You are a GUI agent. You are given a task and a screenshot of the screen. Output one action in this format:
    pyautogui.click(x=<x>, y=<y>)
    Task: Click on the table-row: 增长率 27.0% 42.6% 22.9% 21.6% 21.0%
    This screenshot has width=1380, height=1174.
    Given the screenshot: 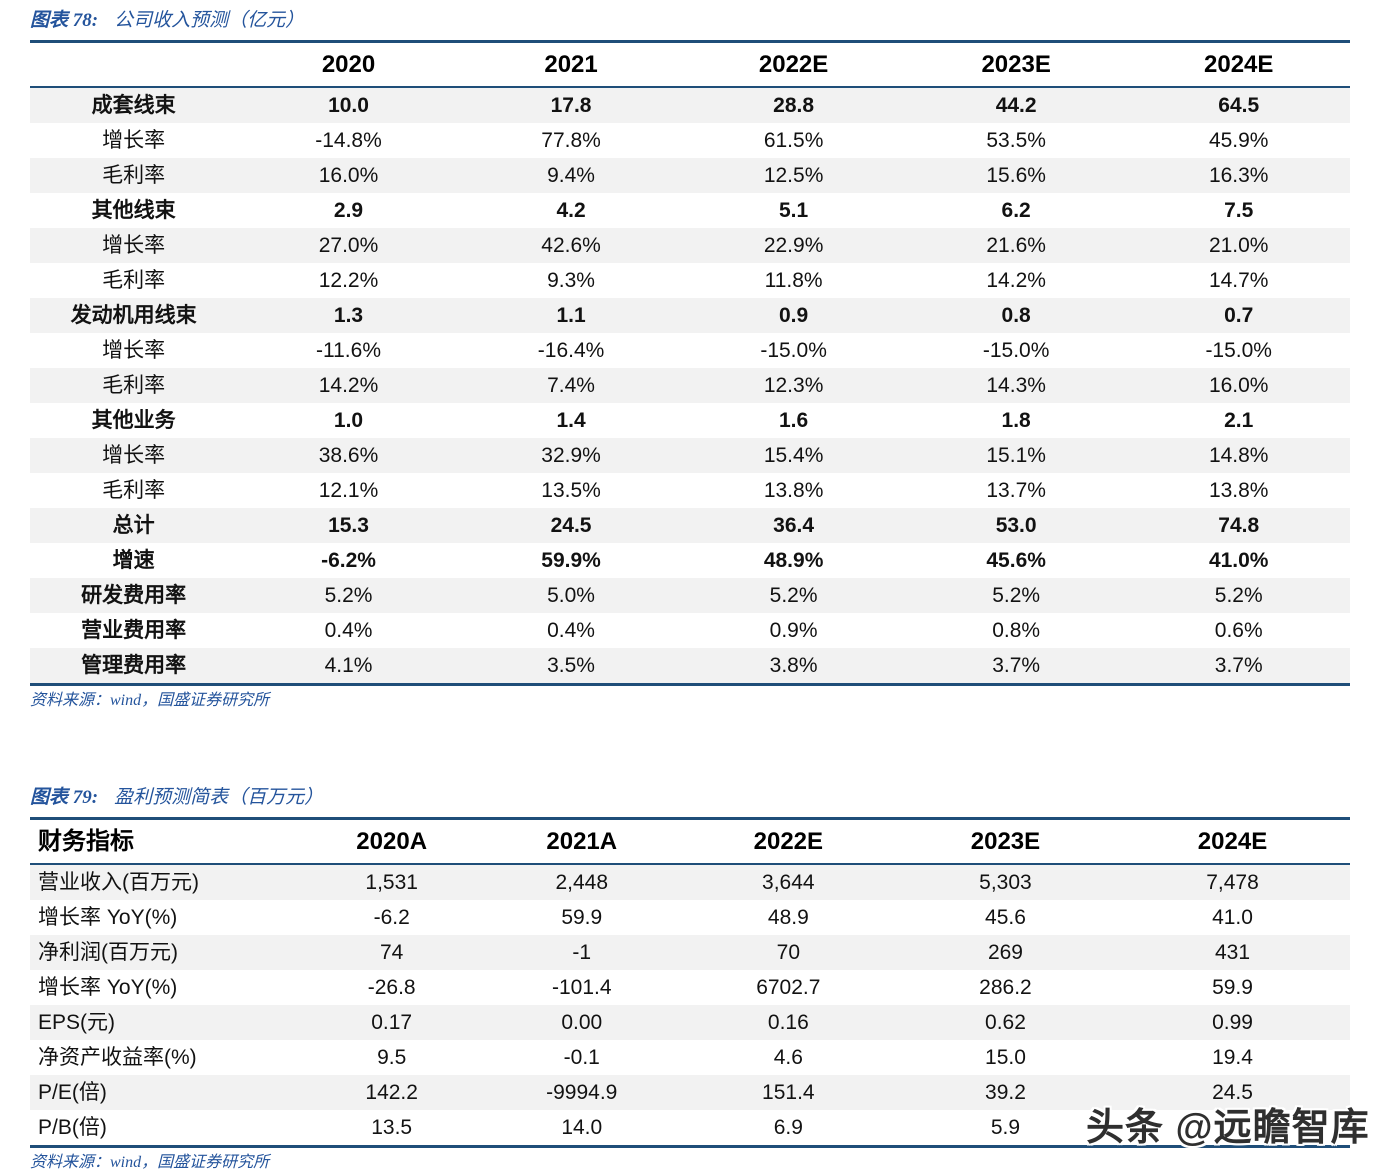 What is the action you would take?
    pyautogui.click(x=690, y=245)
    